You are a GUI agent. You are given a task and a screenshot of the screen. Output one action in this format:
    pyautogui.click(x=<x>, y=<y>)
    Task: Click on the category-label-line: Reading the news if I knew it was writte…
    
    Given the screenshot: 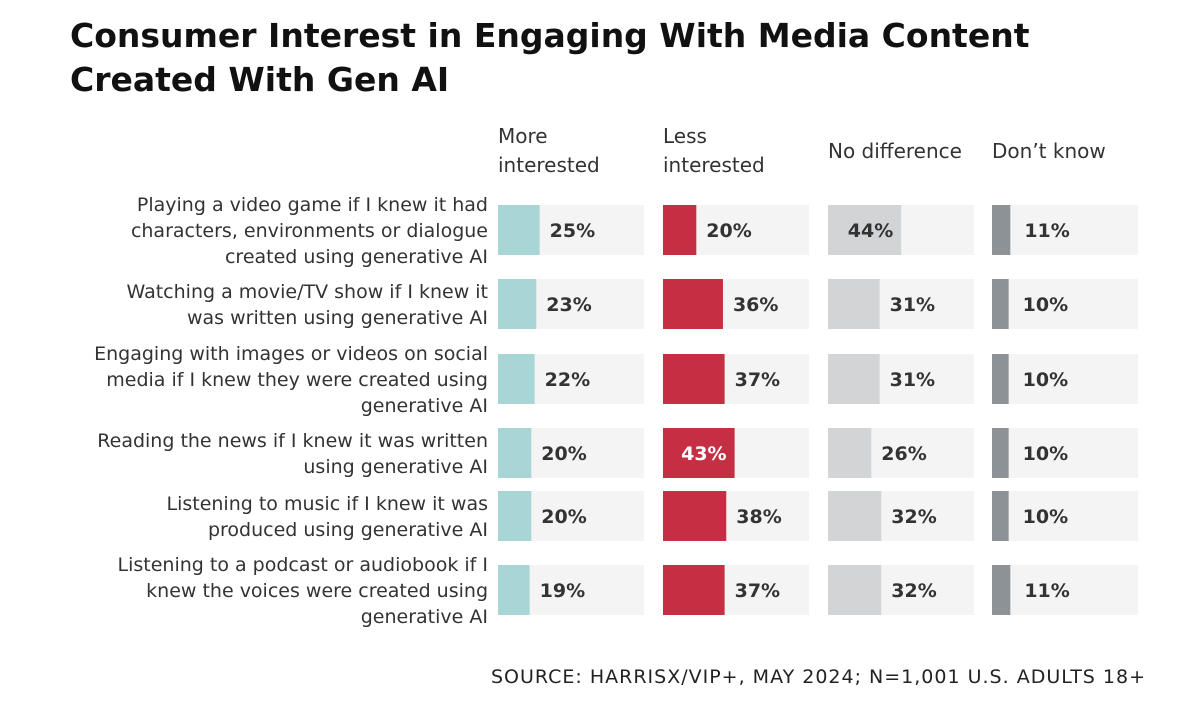 What is the action you would take?
    pyautogui.click(x=292, y=441)
    